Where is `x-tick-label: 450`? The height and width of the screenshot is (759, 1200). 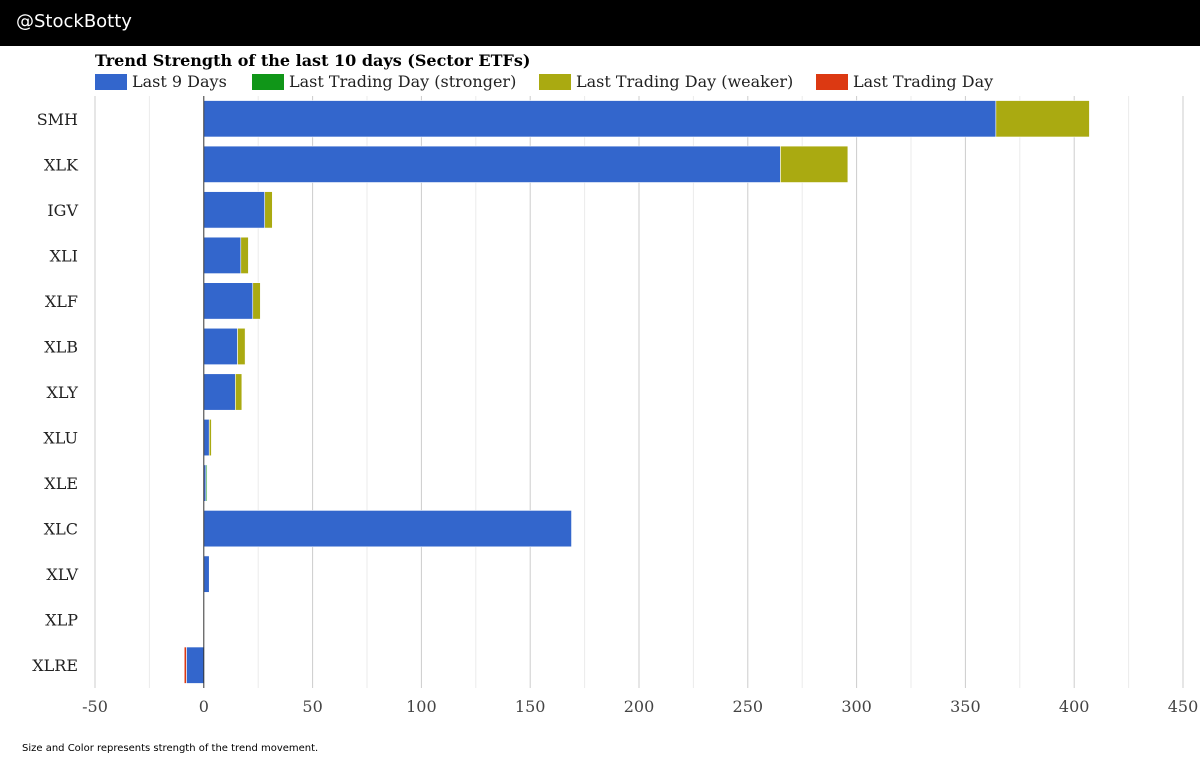
x-tick-label: 450 is located at coordinates (1183, 706).